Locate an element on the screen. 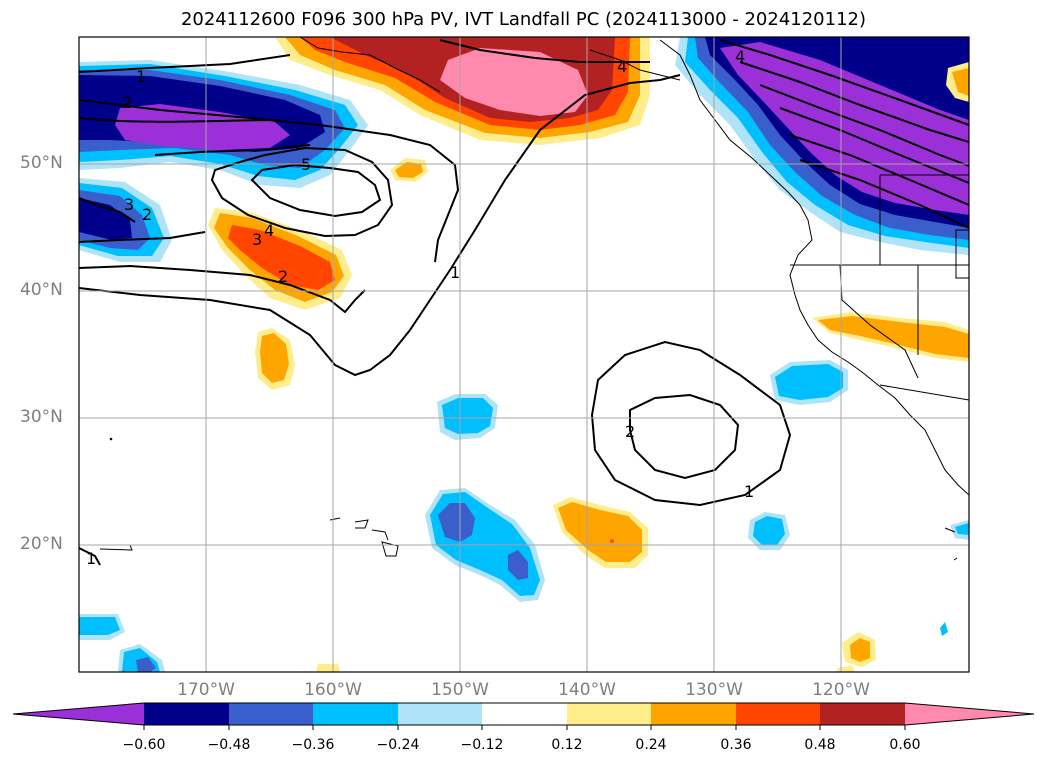  colorbar is located at coordinates (523, 716).